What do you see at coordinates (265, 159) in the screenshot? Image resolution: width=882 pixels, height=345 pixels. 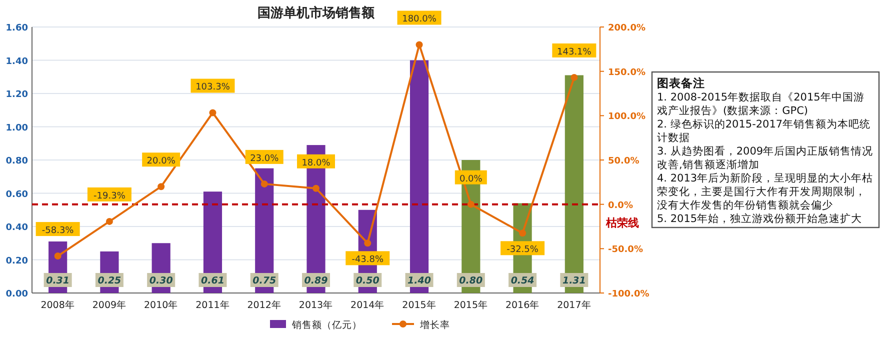 I see `data-label: 23.0%` at bounding box center [265, 159].